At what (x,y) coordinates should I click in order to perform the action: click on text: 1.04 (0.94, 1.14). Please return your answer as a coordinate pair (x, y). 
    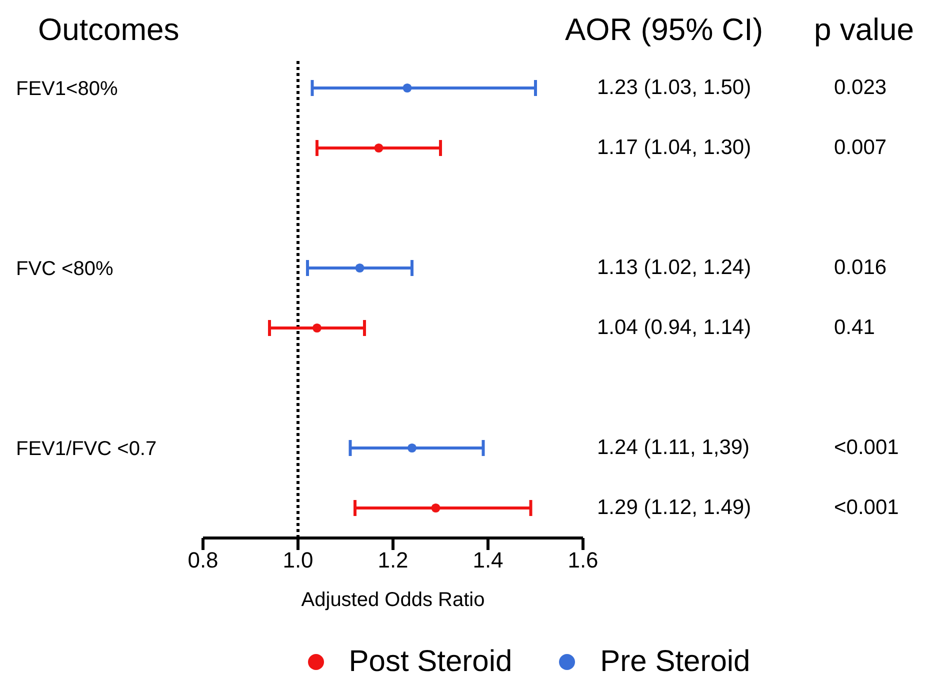
    Looking at the image, I should click on (674, 328).